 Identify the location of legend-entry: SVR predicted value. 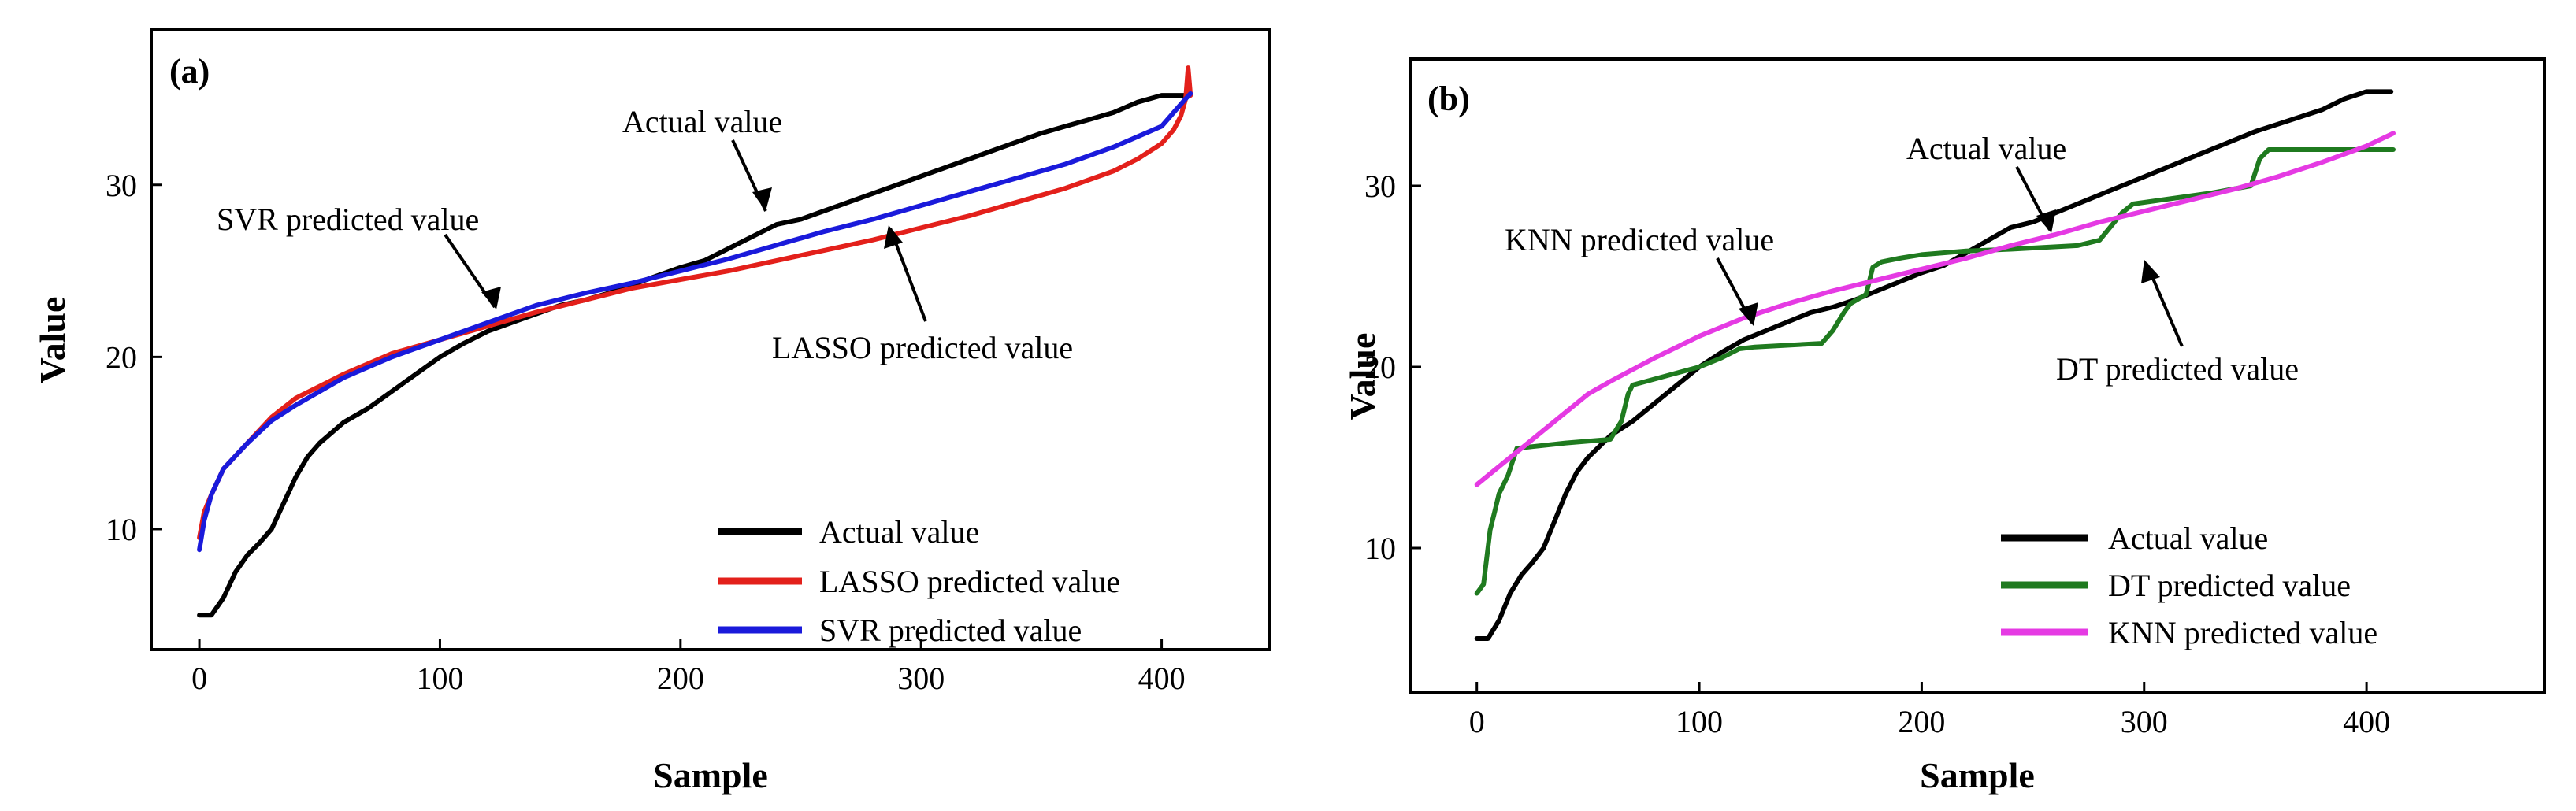
(900, 630).